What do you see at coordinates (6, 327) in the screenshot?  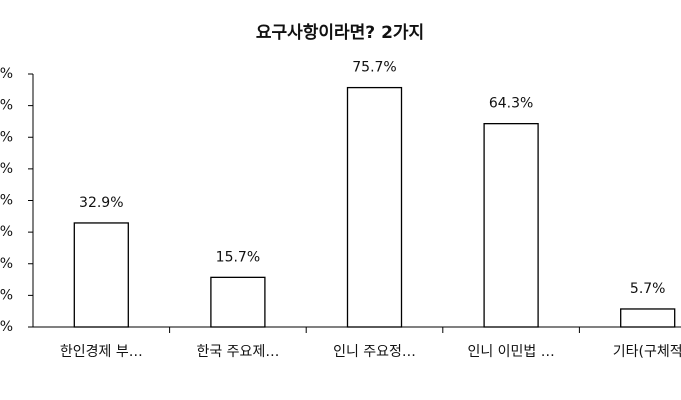 I see `y-tick-label: 0%` at bounding box center [6, 327].